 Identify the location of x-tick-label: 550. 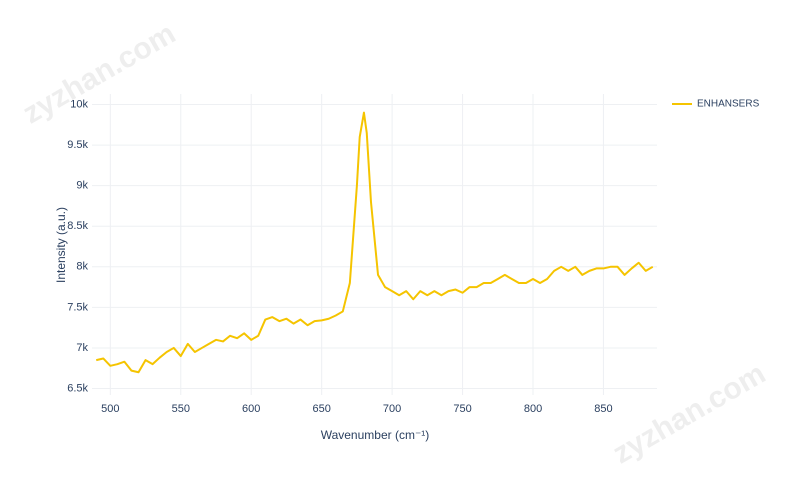
(181, 409).